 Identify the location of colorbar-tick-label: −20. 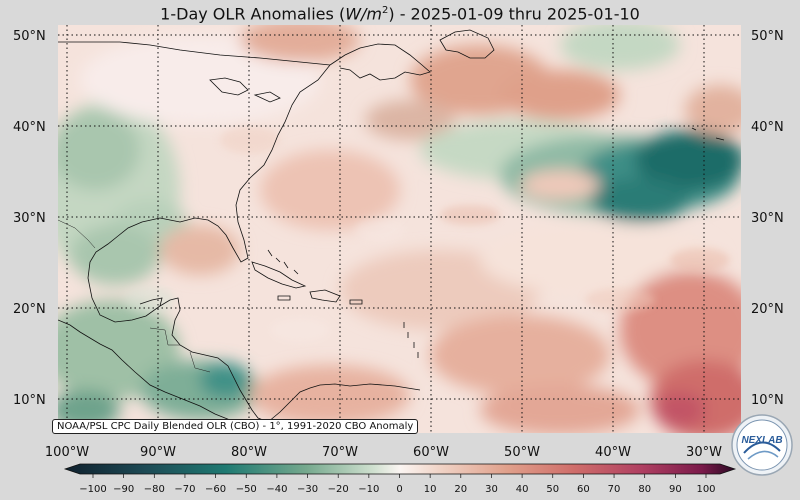
(338, 489).